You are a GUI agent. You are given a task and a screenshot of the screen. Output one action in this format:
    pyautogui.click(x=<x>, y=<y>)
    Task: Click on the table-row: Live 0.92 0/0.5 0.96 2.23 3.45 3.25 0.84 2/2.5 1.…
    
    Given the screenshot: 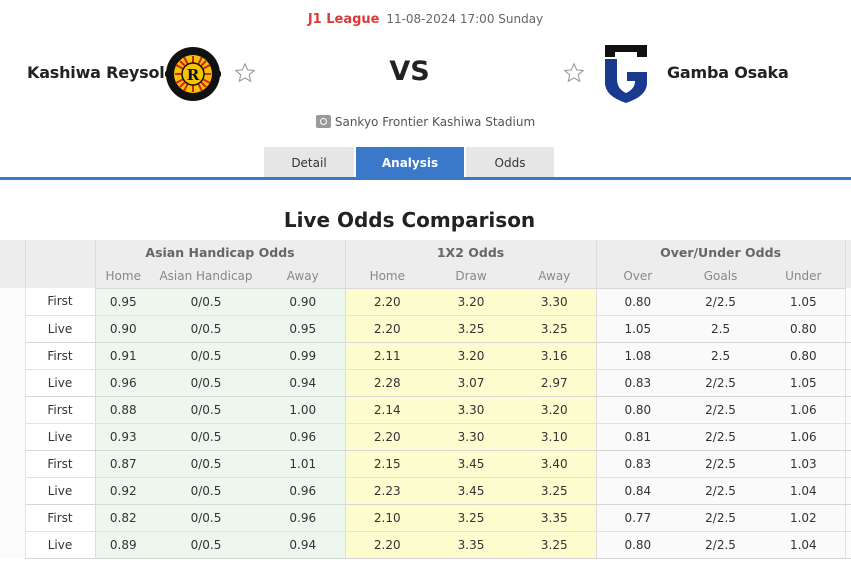 What is the action you would take?
    pyautogui.click(x=425, y=491)
    